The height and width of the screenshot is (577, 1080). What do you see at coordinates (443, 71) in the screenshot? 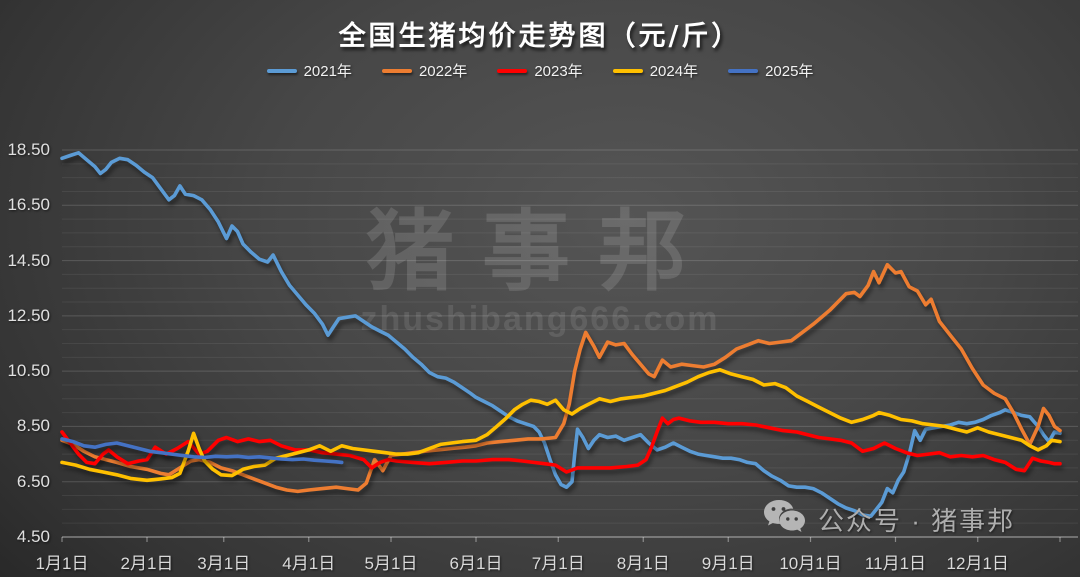
I see `legend-label: 2022年` at bounding box center [443, 71].